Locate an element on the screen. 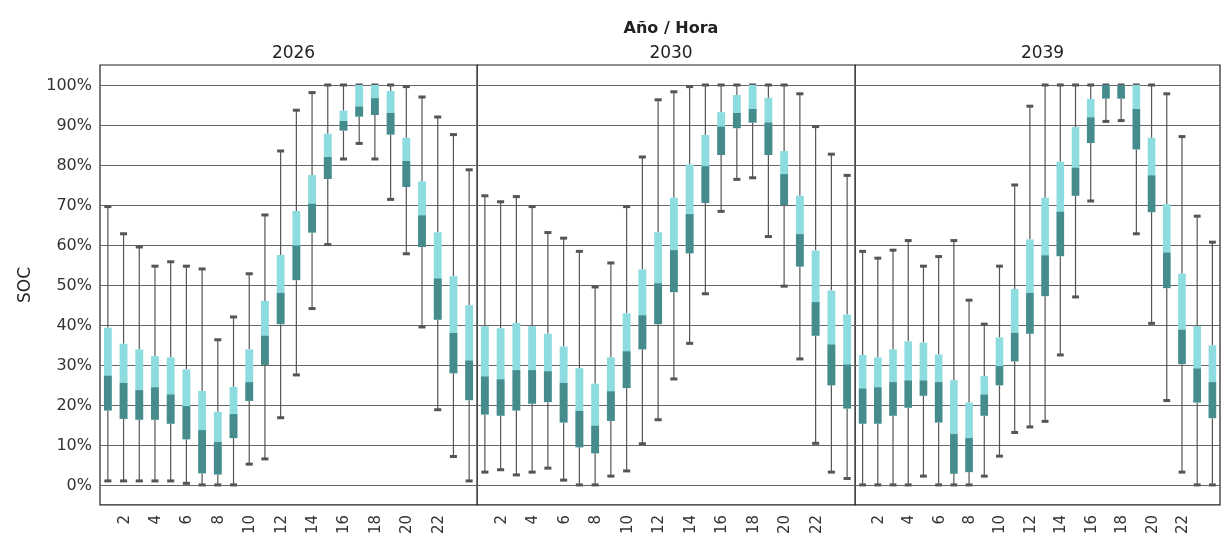 The width and height of the screenshot is (1223, 537). y-tick-label: 90% is located at coordinates (74, 125).